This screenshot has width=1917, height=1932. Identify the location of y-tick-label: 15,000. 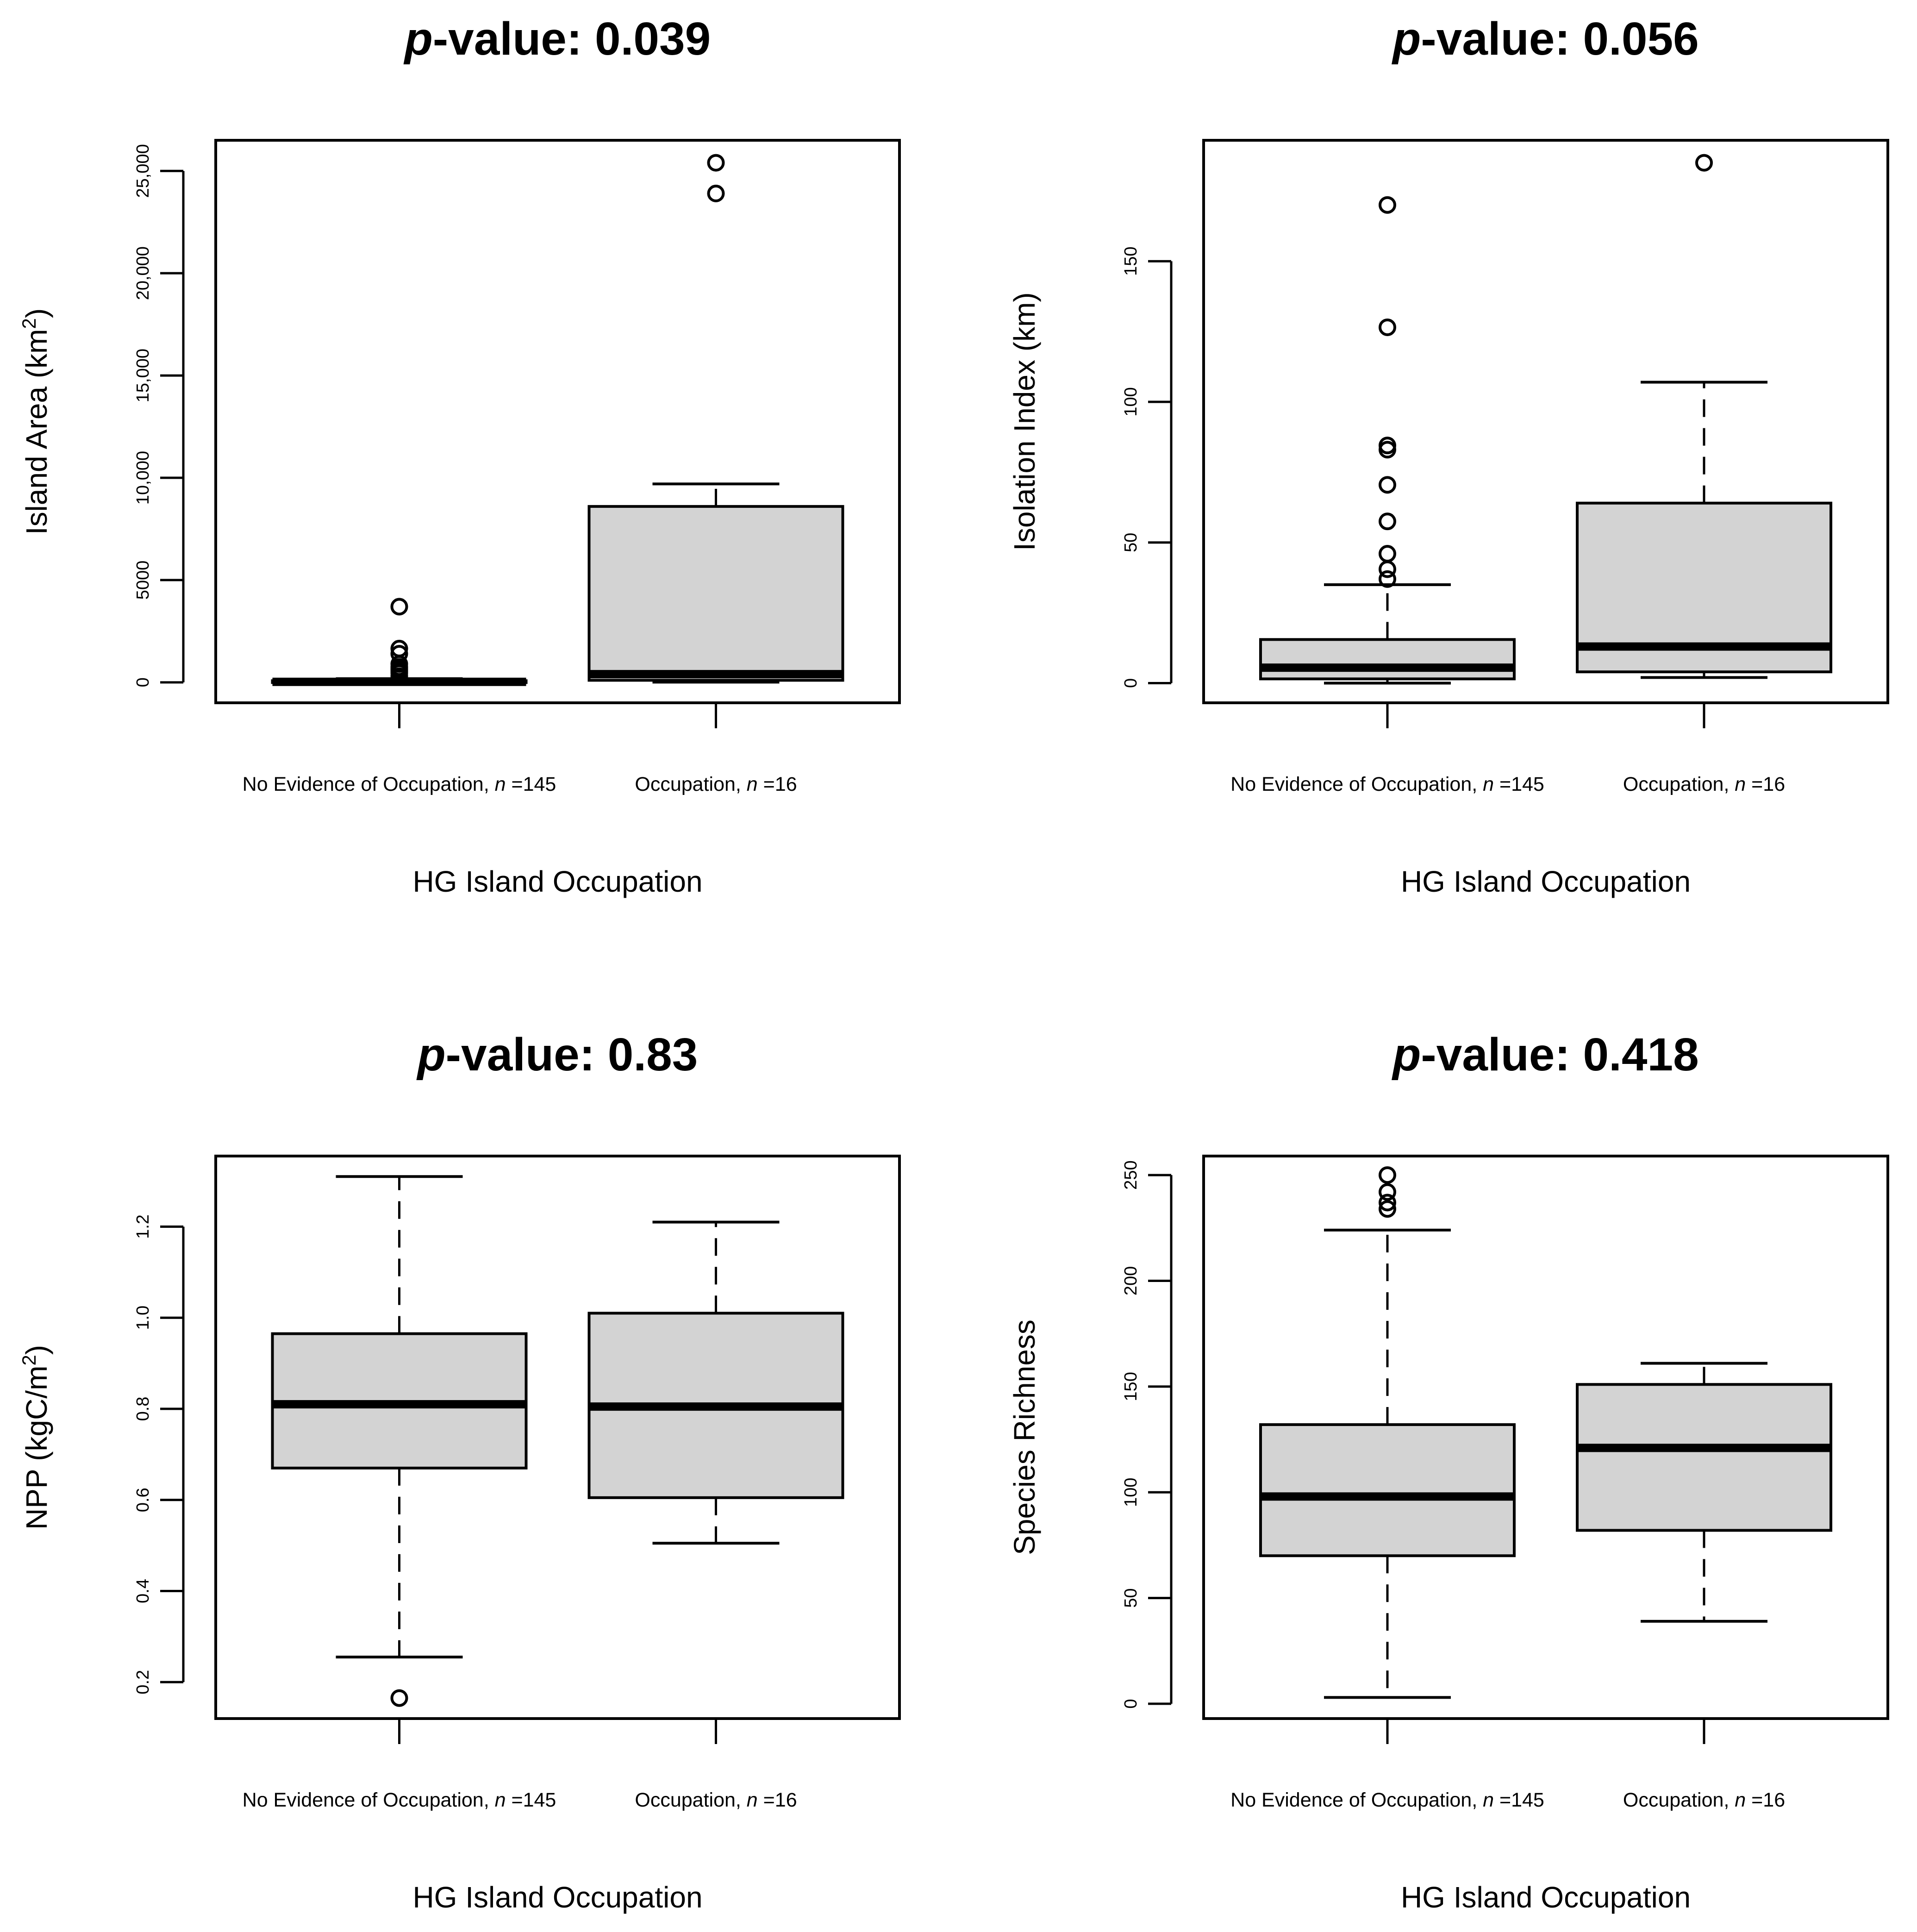
(143, 375).